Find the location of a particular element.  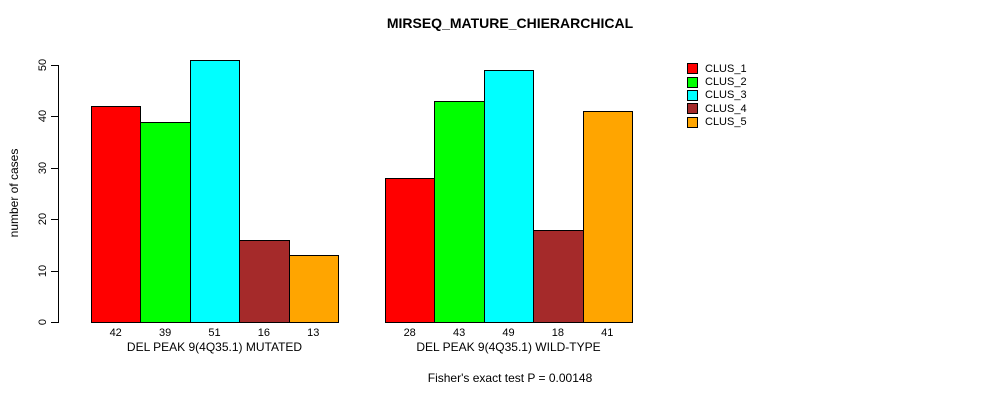

bar-value-label: 41 is located at coordinates (607, 333).